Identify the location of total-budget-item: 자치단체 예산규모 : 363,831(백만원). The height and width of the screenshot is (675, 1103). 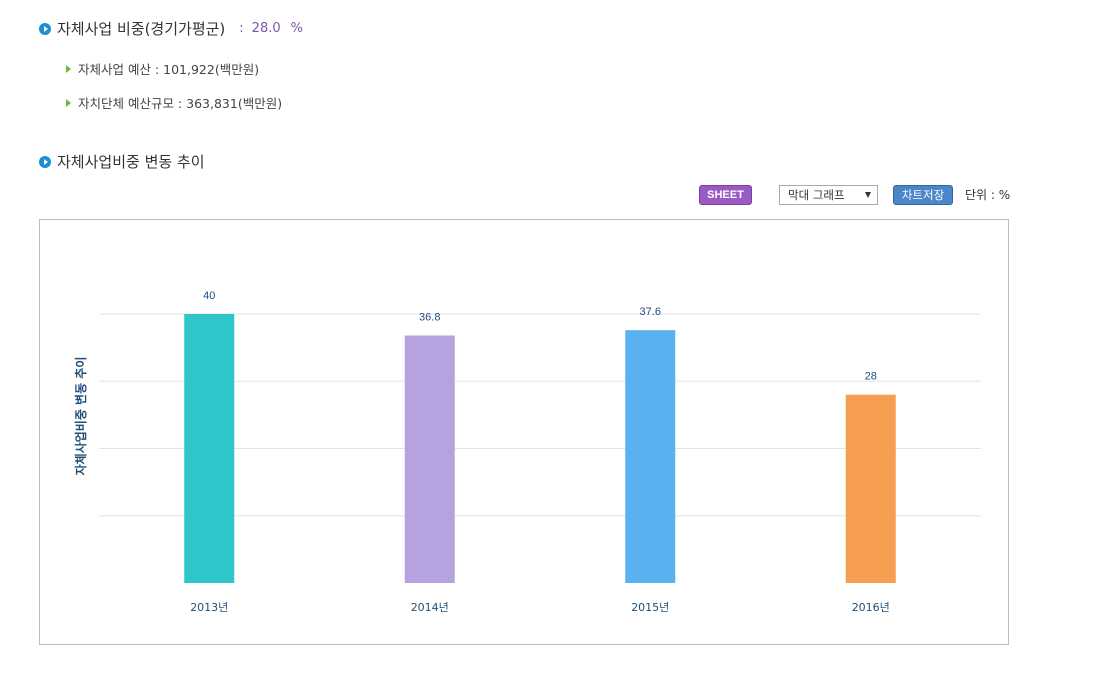
(174, 102).